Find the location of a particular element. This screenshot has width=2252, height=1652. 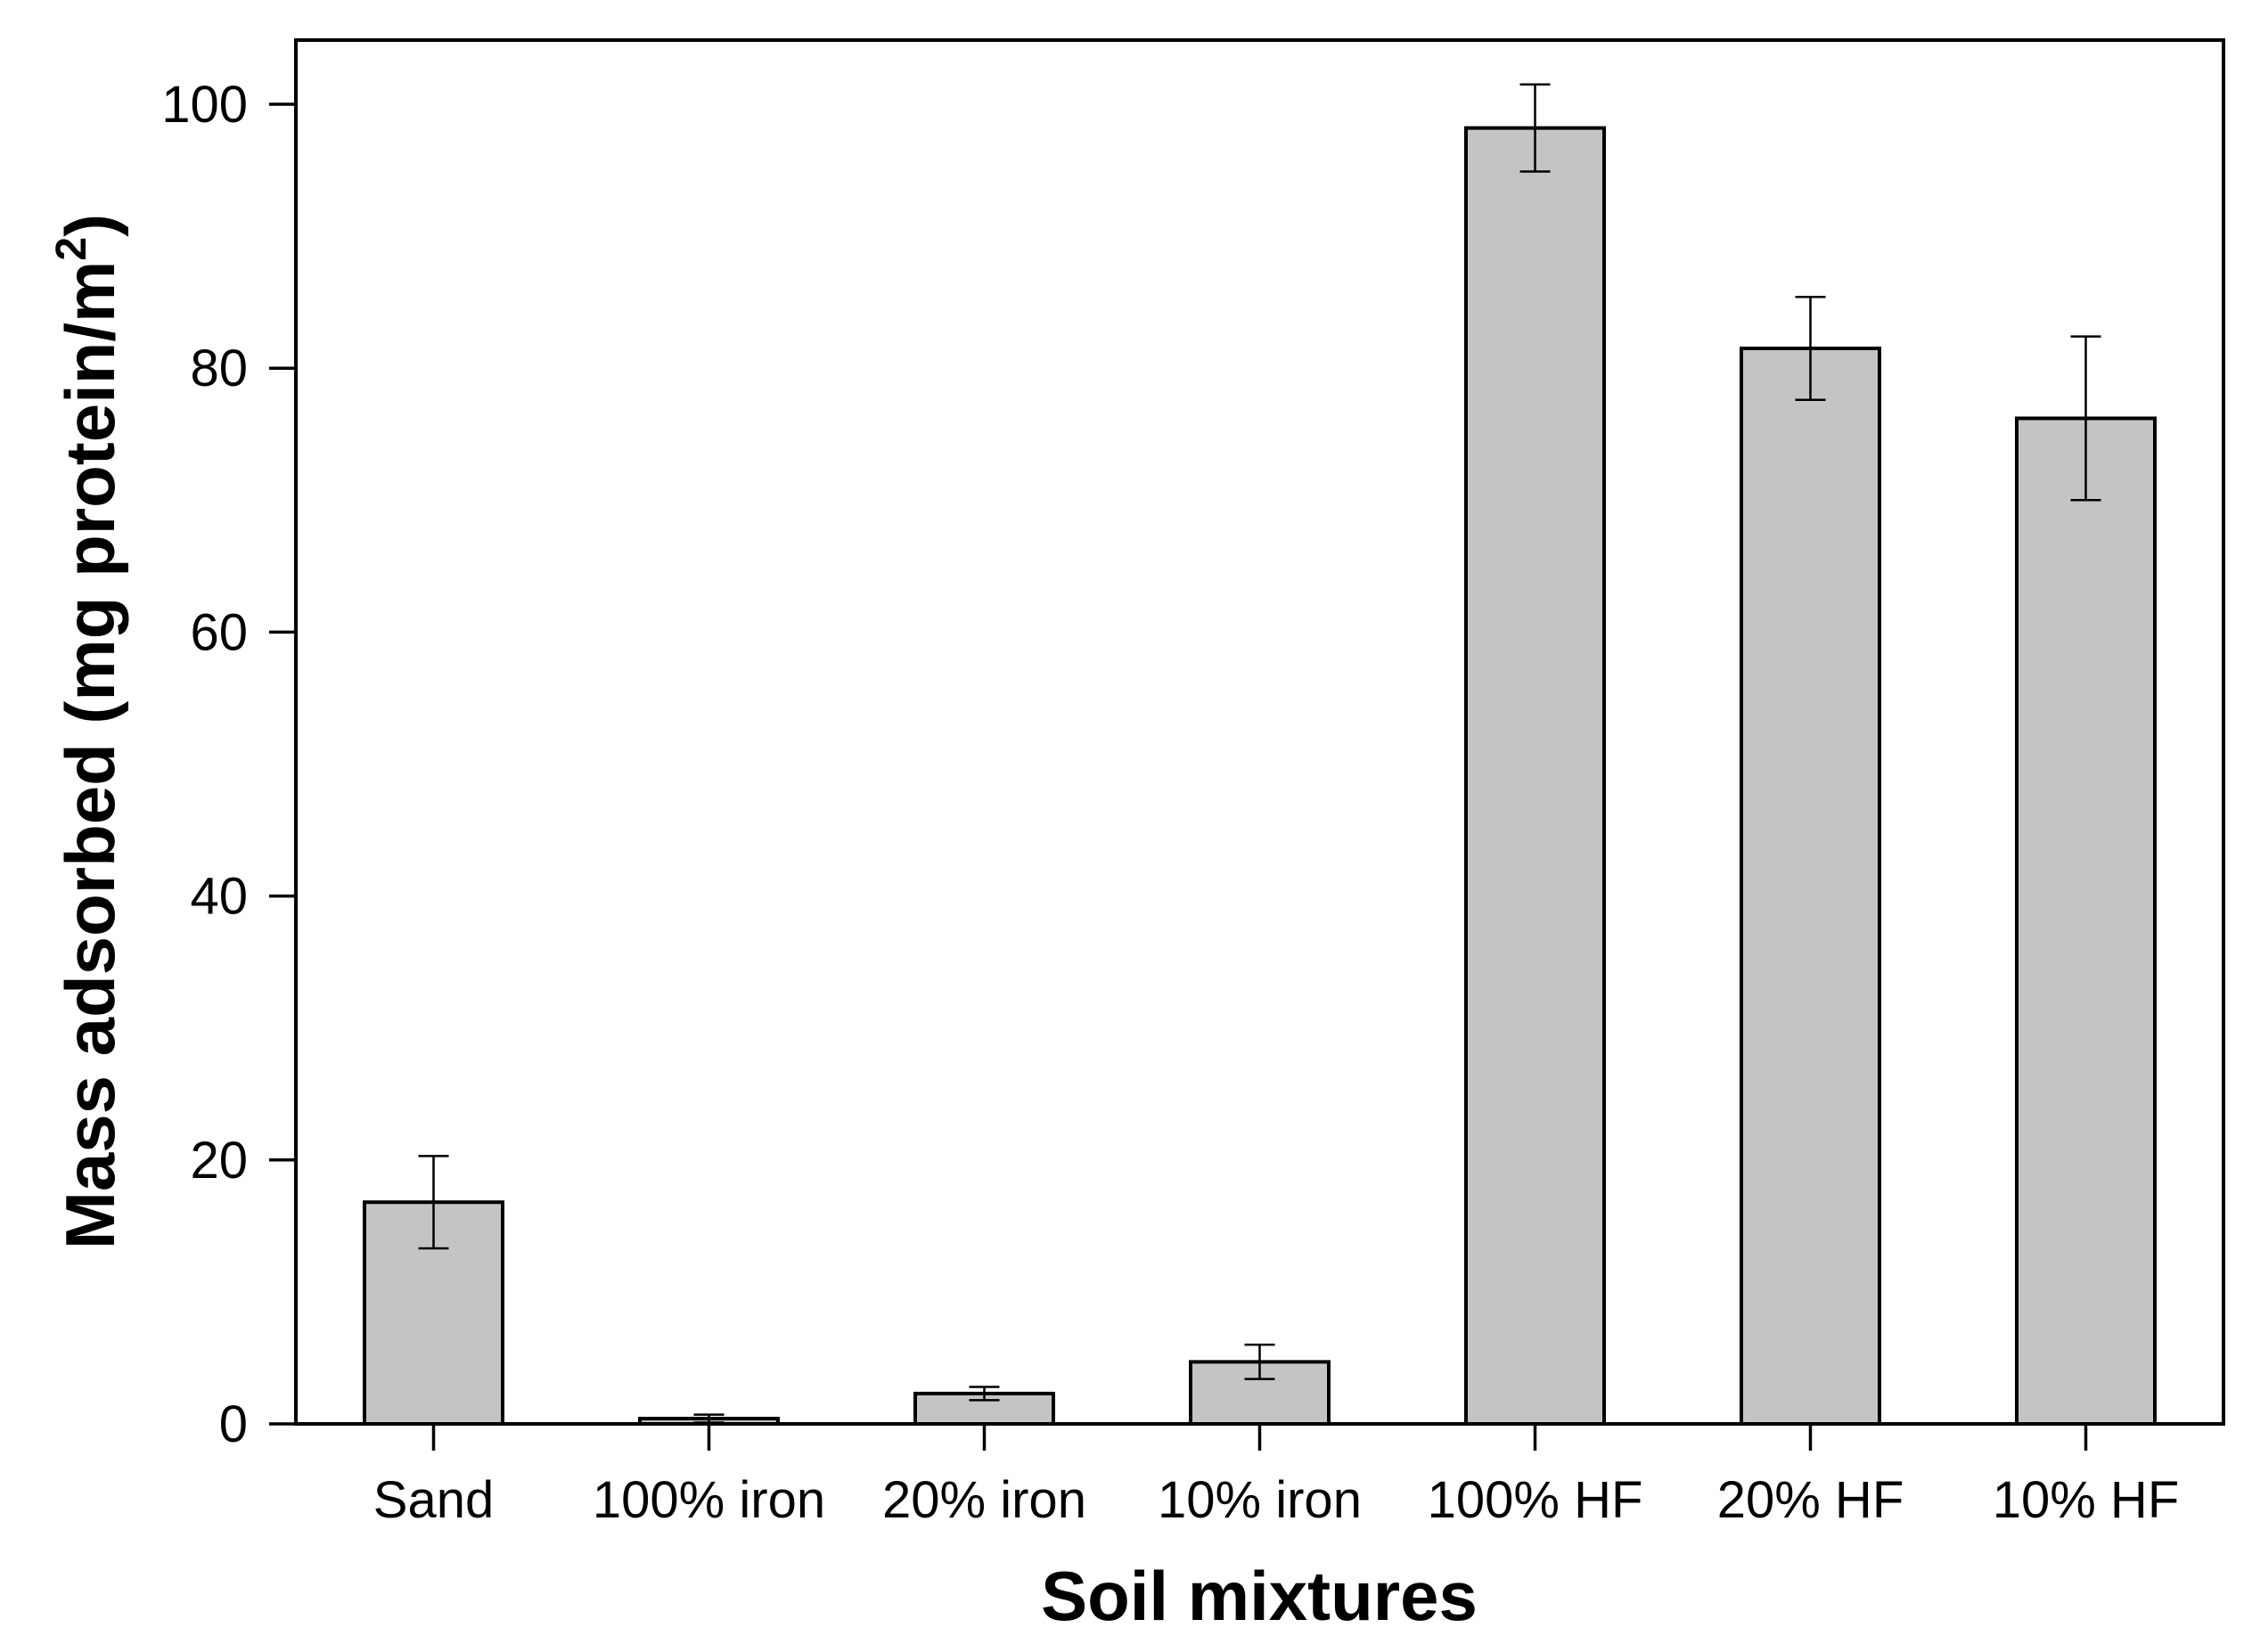

y-tick-label: 100 is located at coordinates (204, 105).